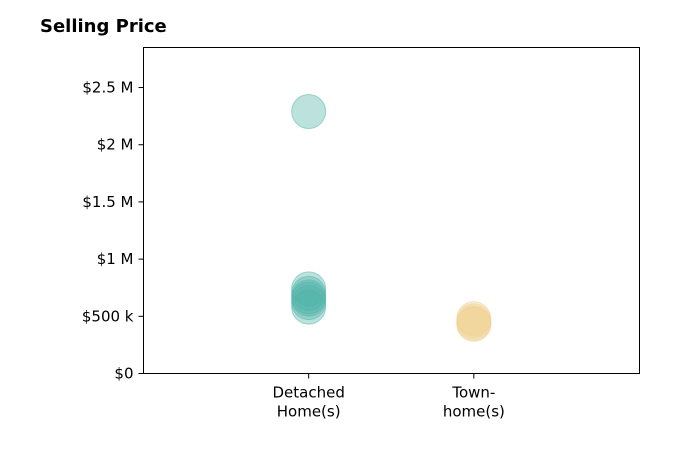 The width and height of the screenshot is (679, 462). Describe the element at coordinates (108, 316) in the screenshot. I see `y-tick-label: $500 k` at that location.